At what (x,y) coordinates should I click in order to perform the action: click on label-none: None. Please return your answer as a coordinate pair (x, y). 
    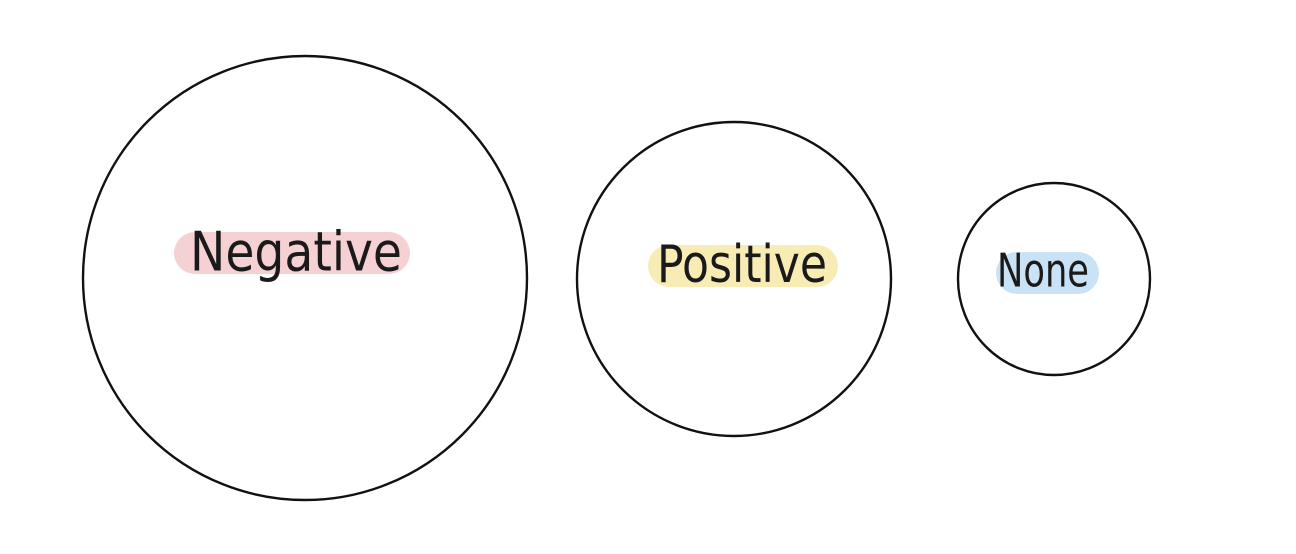
    Looking at the image, I should click on (1043, 271).